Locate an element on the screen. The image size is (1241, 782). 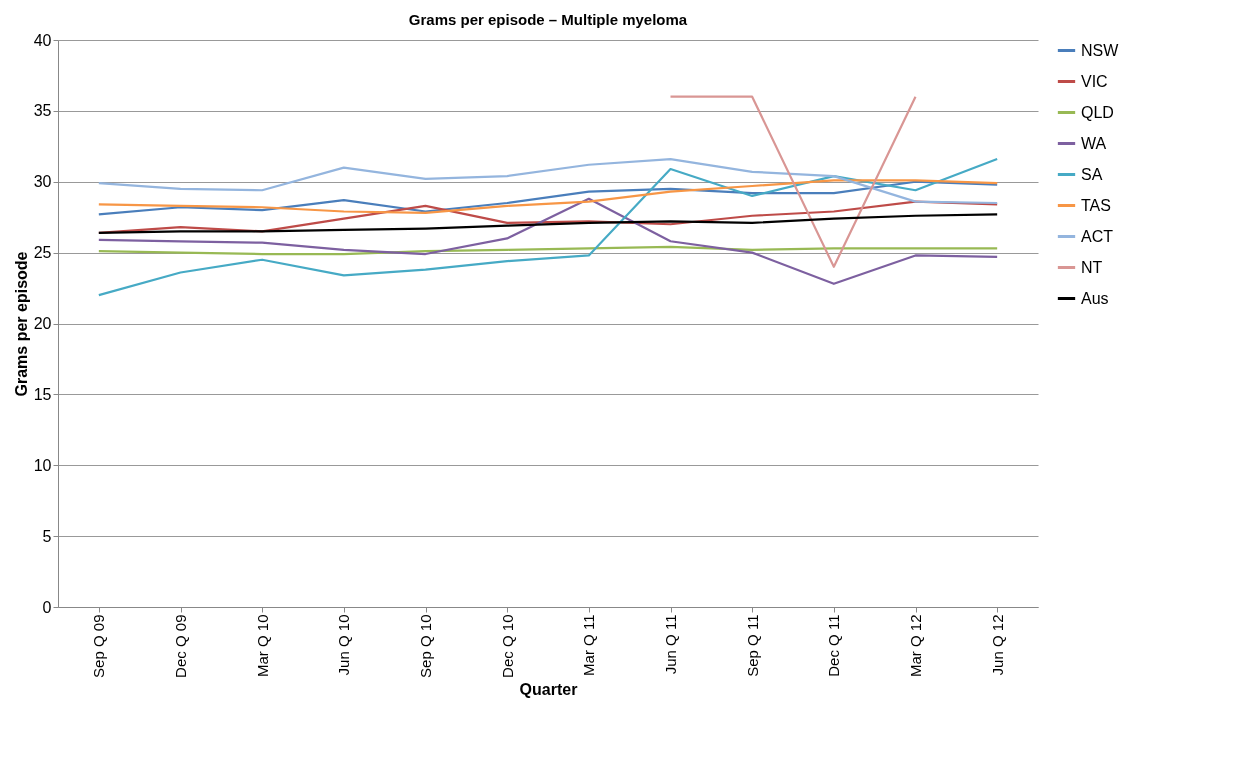
legend-label: ACT is located at coordinates (1097, 236).